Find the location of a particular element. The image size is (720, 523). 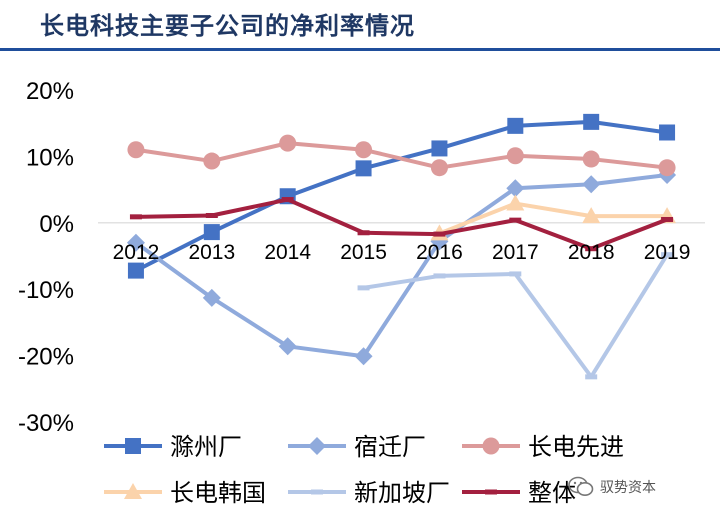

y-tick-label: 20% is located at coordinates (50, 91).